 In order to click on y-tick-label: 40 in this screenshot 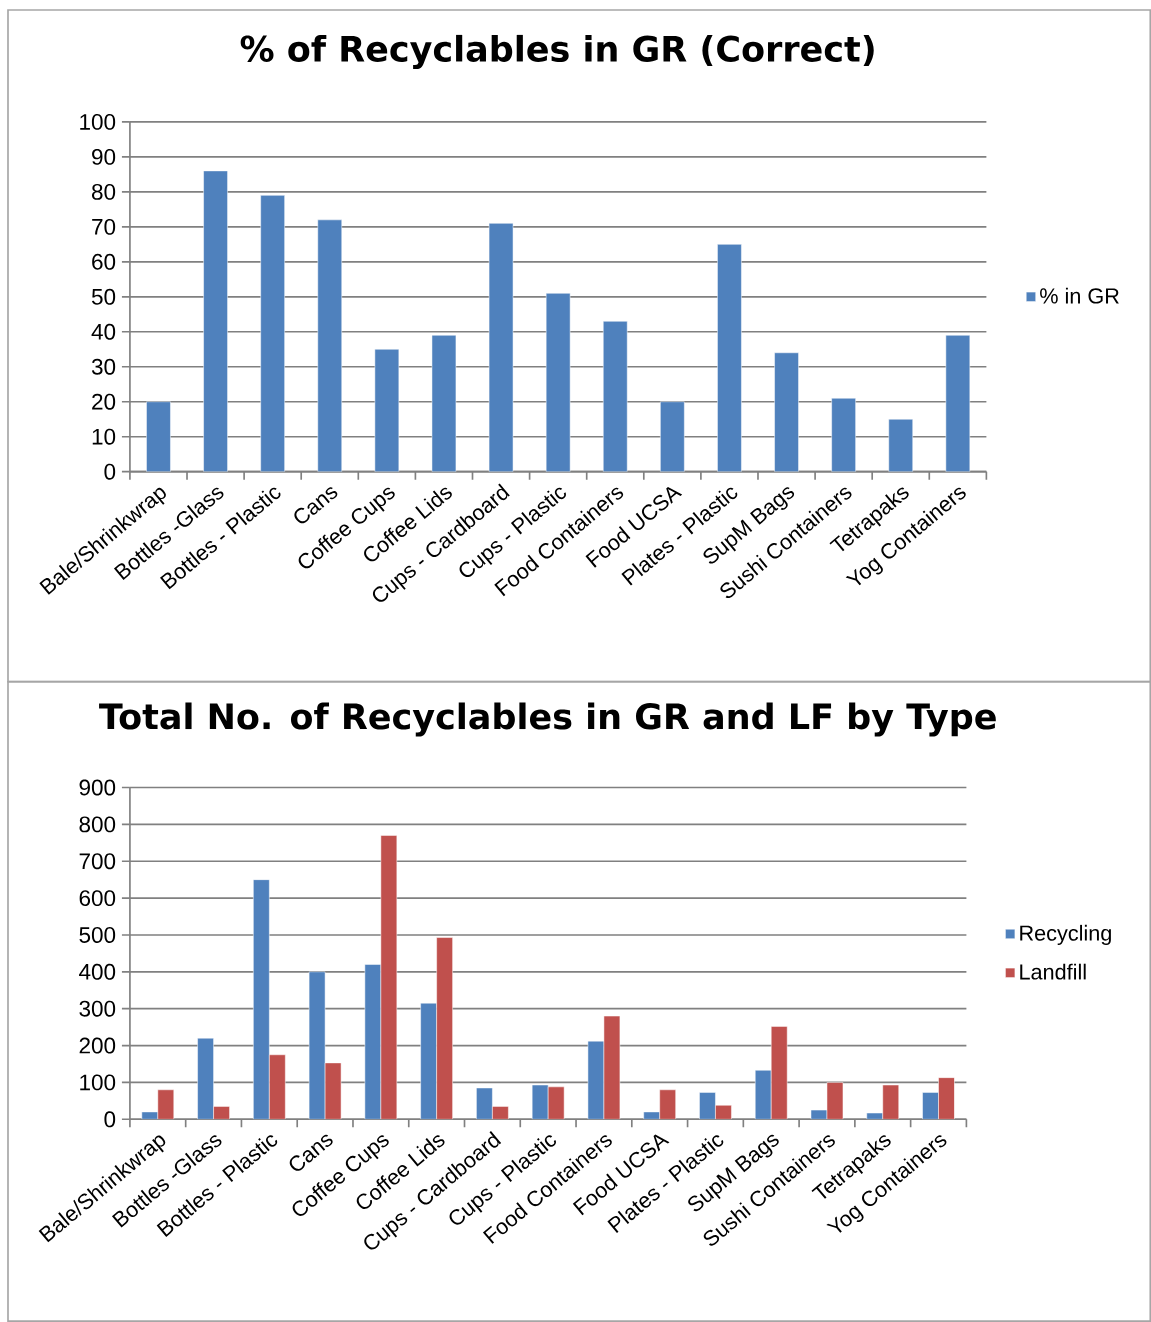, I will do `click(103, 331)`.